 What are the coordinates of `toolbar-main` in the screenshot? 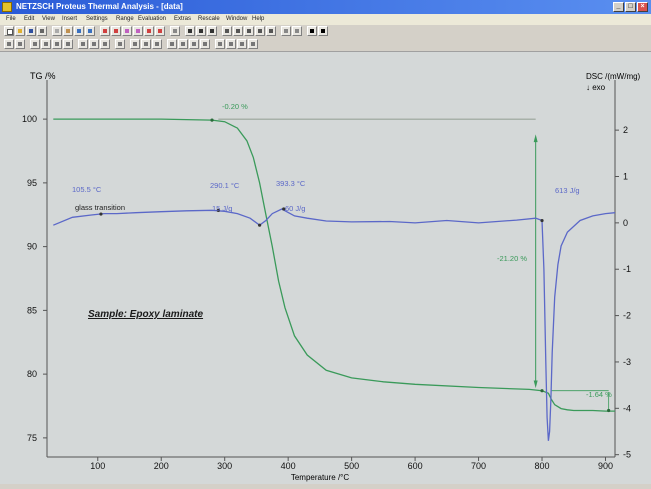 It's located at (325, 32).